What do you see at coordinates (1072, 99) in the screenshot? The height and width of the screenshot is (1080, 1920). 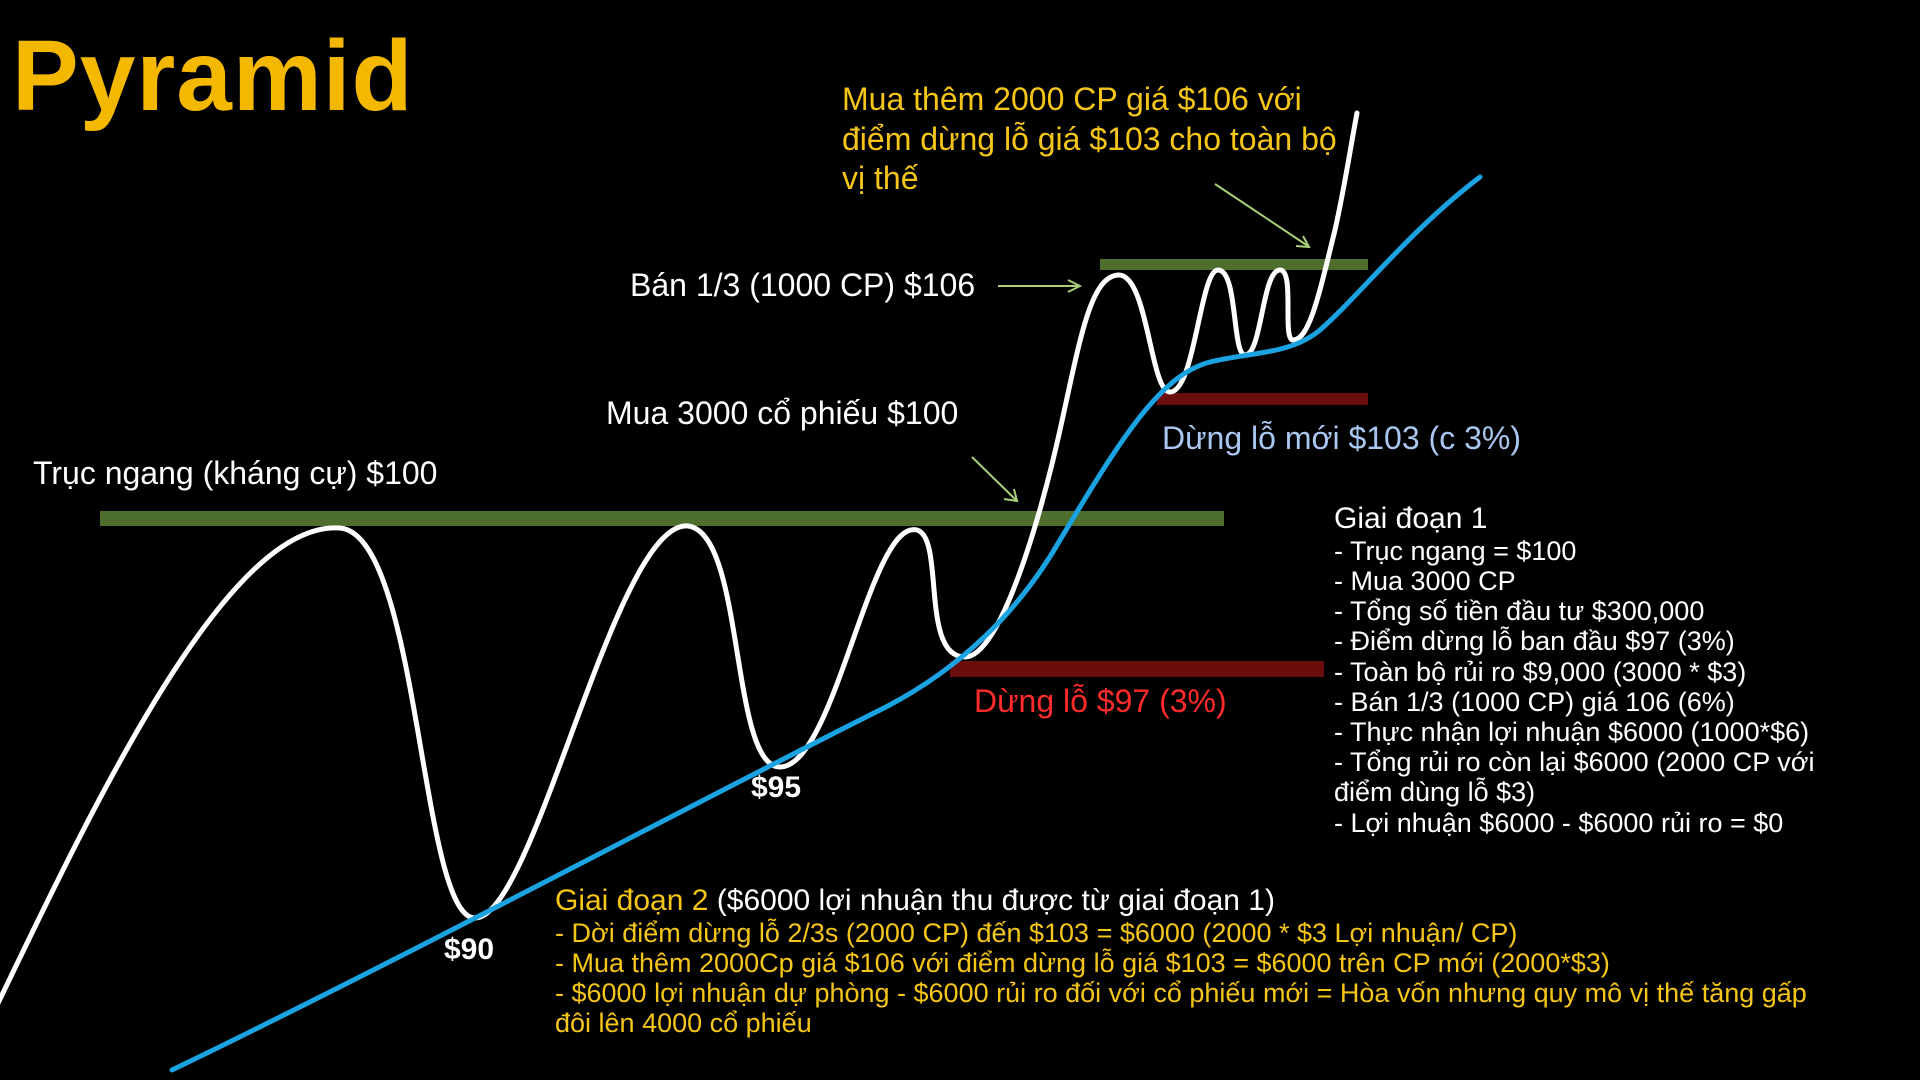 I see `buy-more-label-line1: Mua thêm 2000 CP giá $106 với` at bounding box center [1072, 99].